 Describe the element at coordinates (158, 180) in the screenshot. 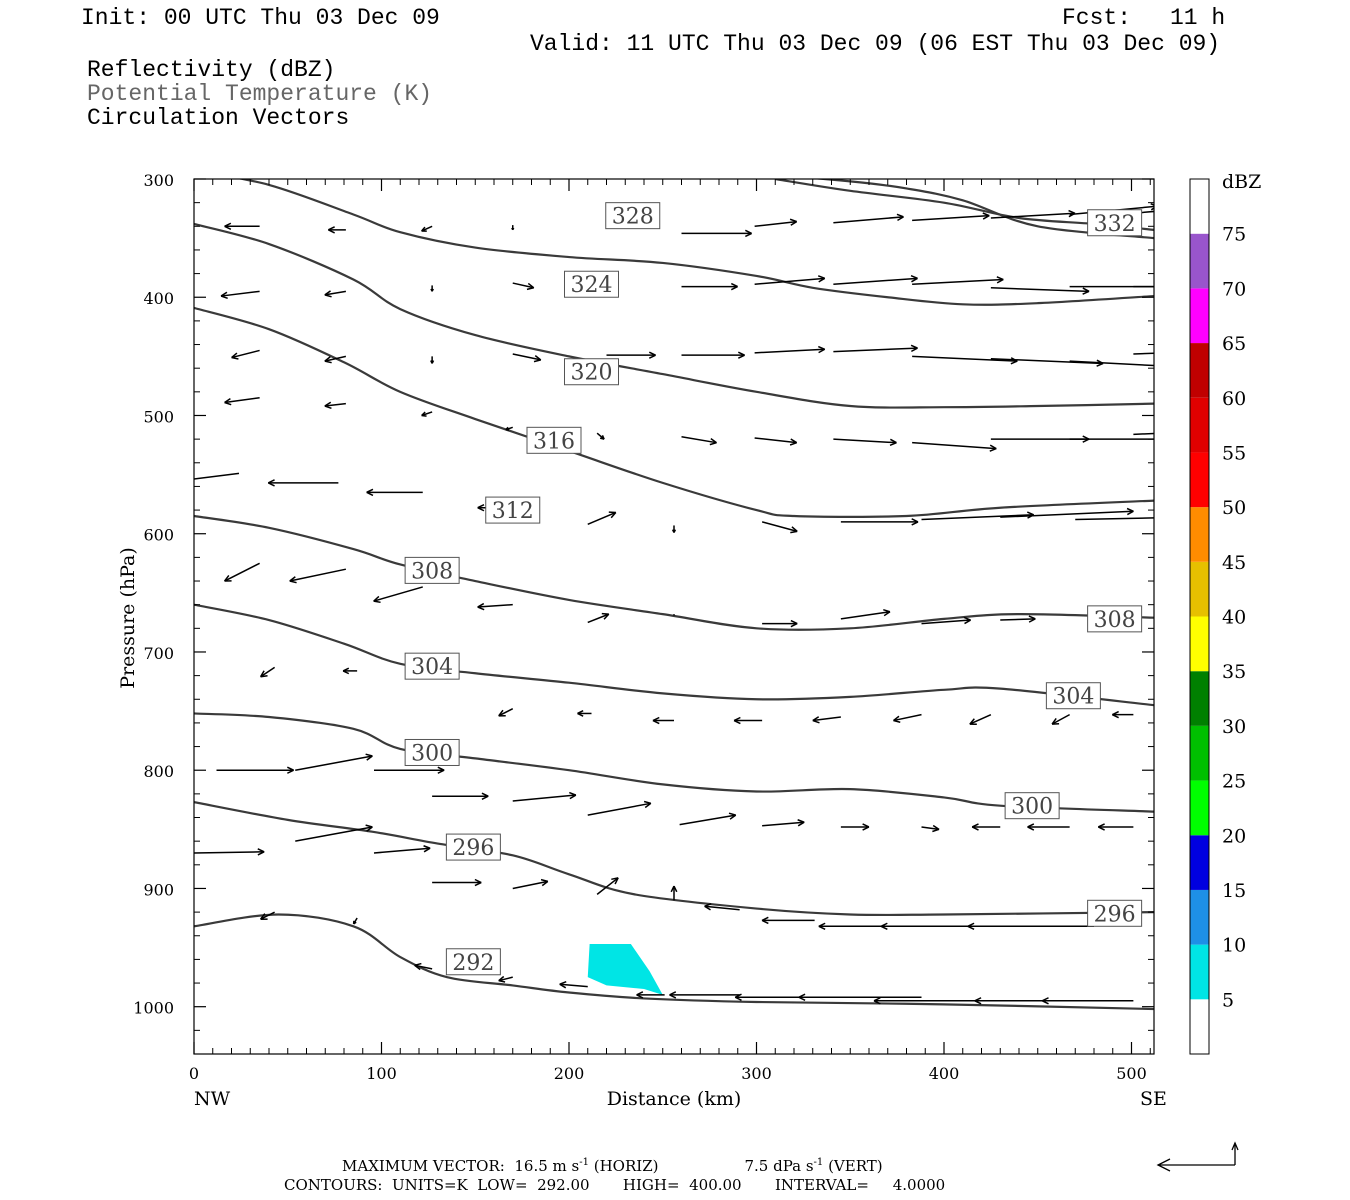

I see `y-tick-label: 300` at that location.